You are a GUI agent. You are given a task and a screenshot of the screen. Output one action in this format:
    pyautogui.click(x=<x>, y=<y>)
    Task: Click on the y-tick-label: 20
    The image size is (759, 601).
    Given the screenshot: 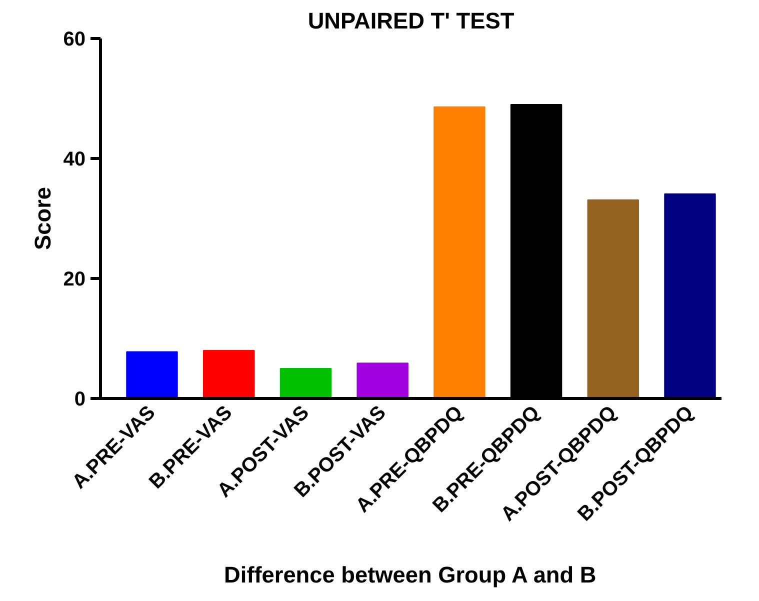 What is the action you would take?
    pyautogui.click(x=74, y=279)
    